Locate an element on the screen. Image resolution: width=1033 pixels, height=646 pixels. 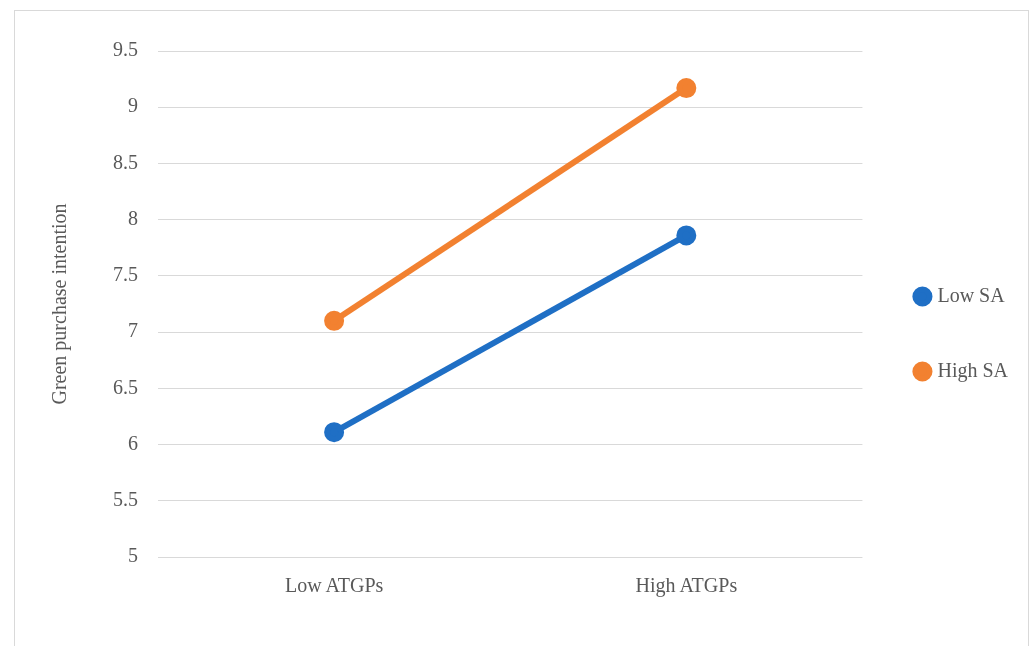
y-tick-label: 6.5 is located at coordinates (125, 386).